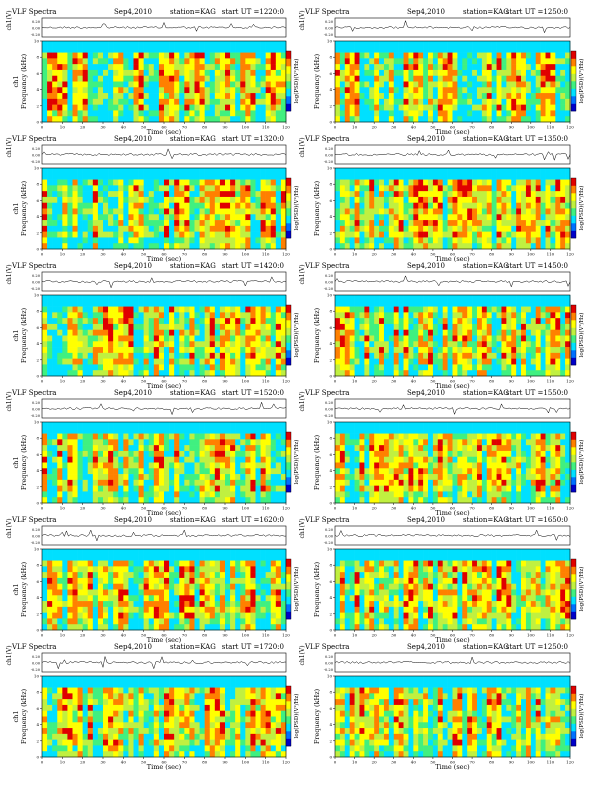 The height and width of the screenshot is (792, 612). What do you see at coordinates (330, 41) in the screenshot?
I see `y-tick-label: 10` at bounding box center [330, 41].